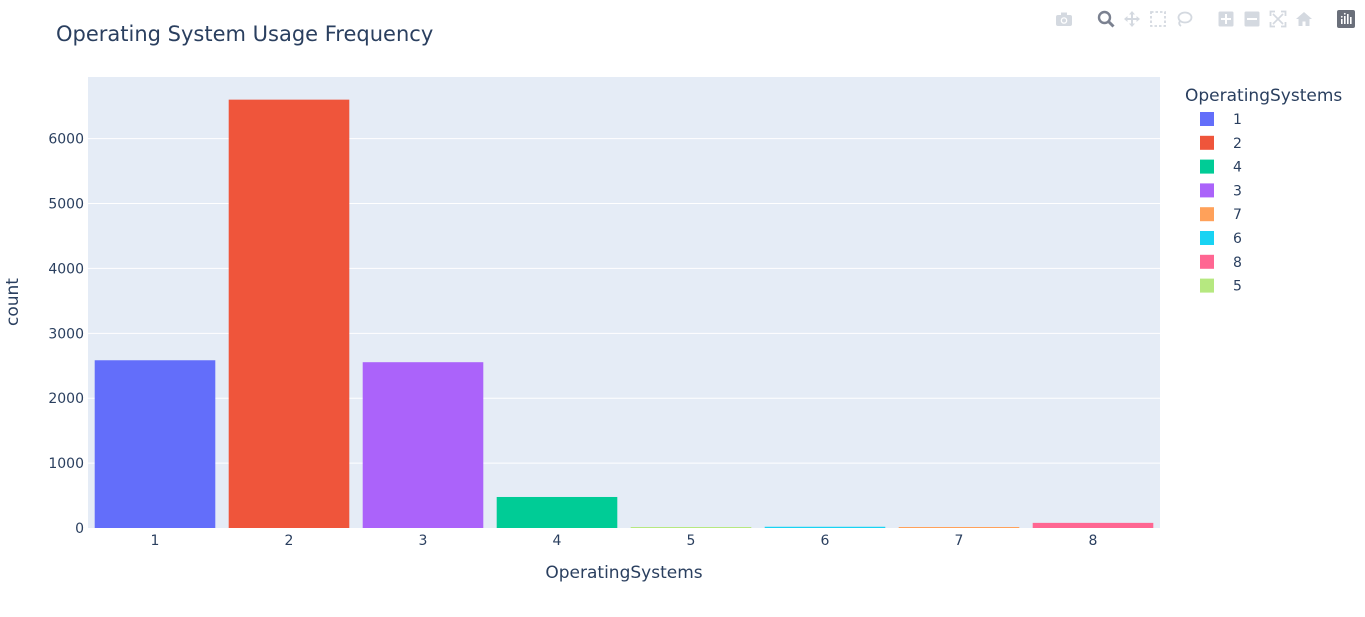 This screenshot has width=1365, height=617. Describe the element at coordinates (66, 205) in the screenshot. I see `y-tick-label: 5000` at that location.